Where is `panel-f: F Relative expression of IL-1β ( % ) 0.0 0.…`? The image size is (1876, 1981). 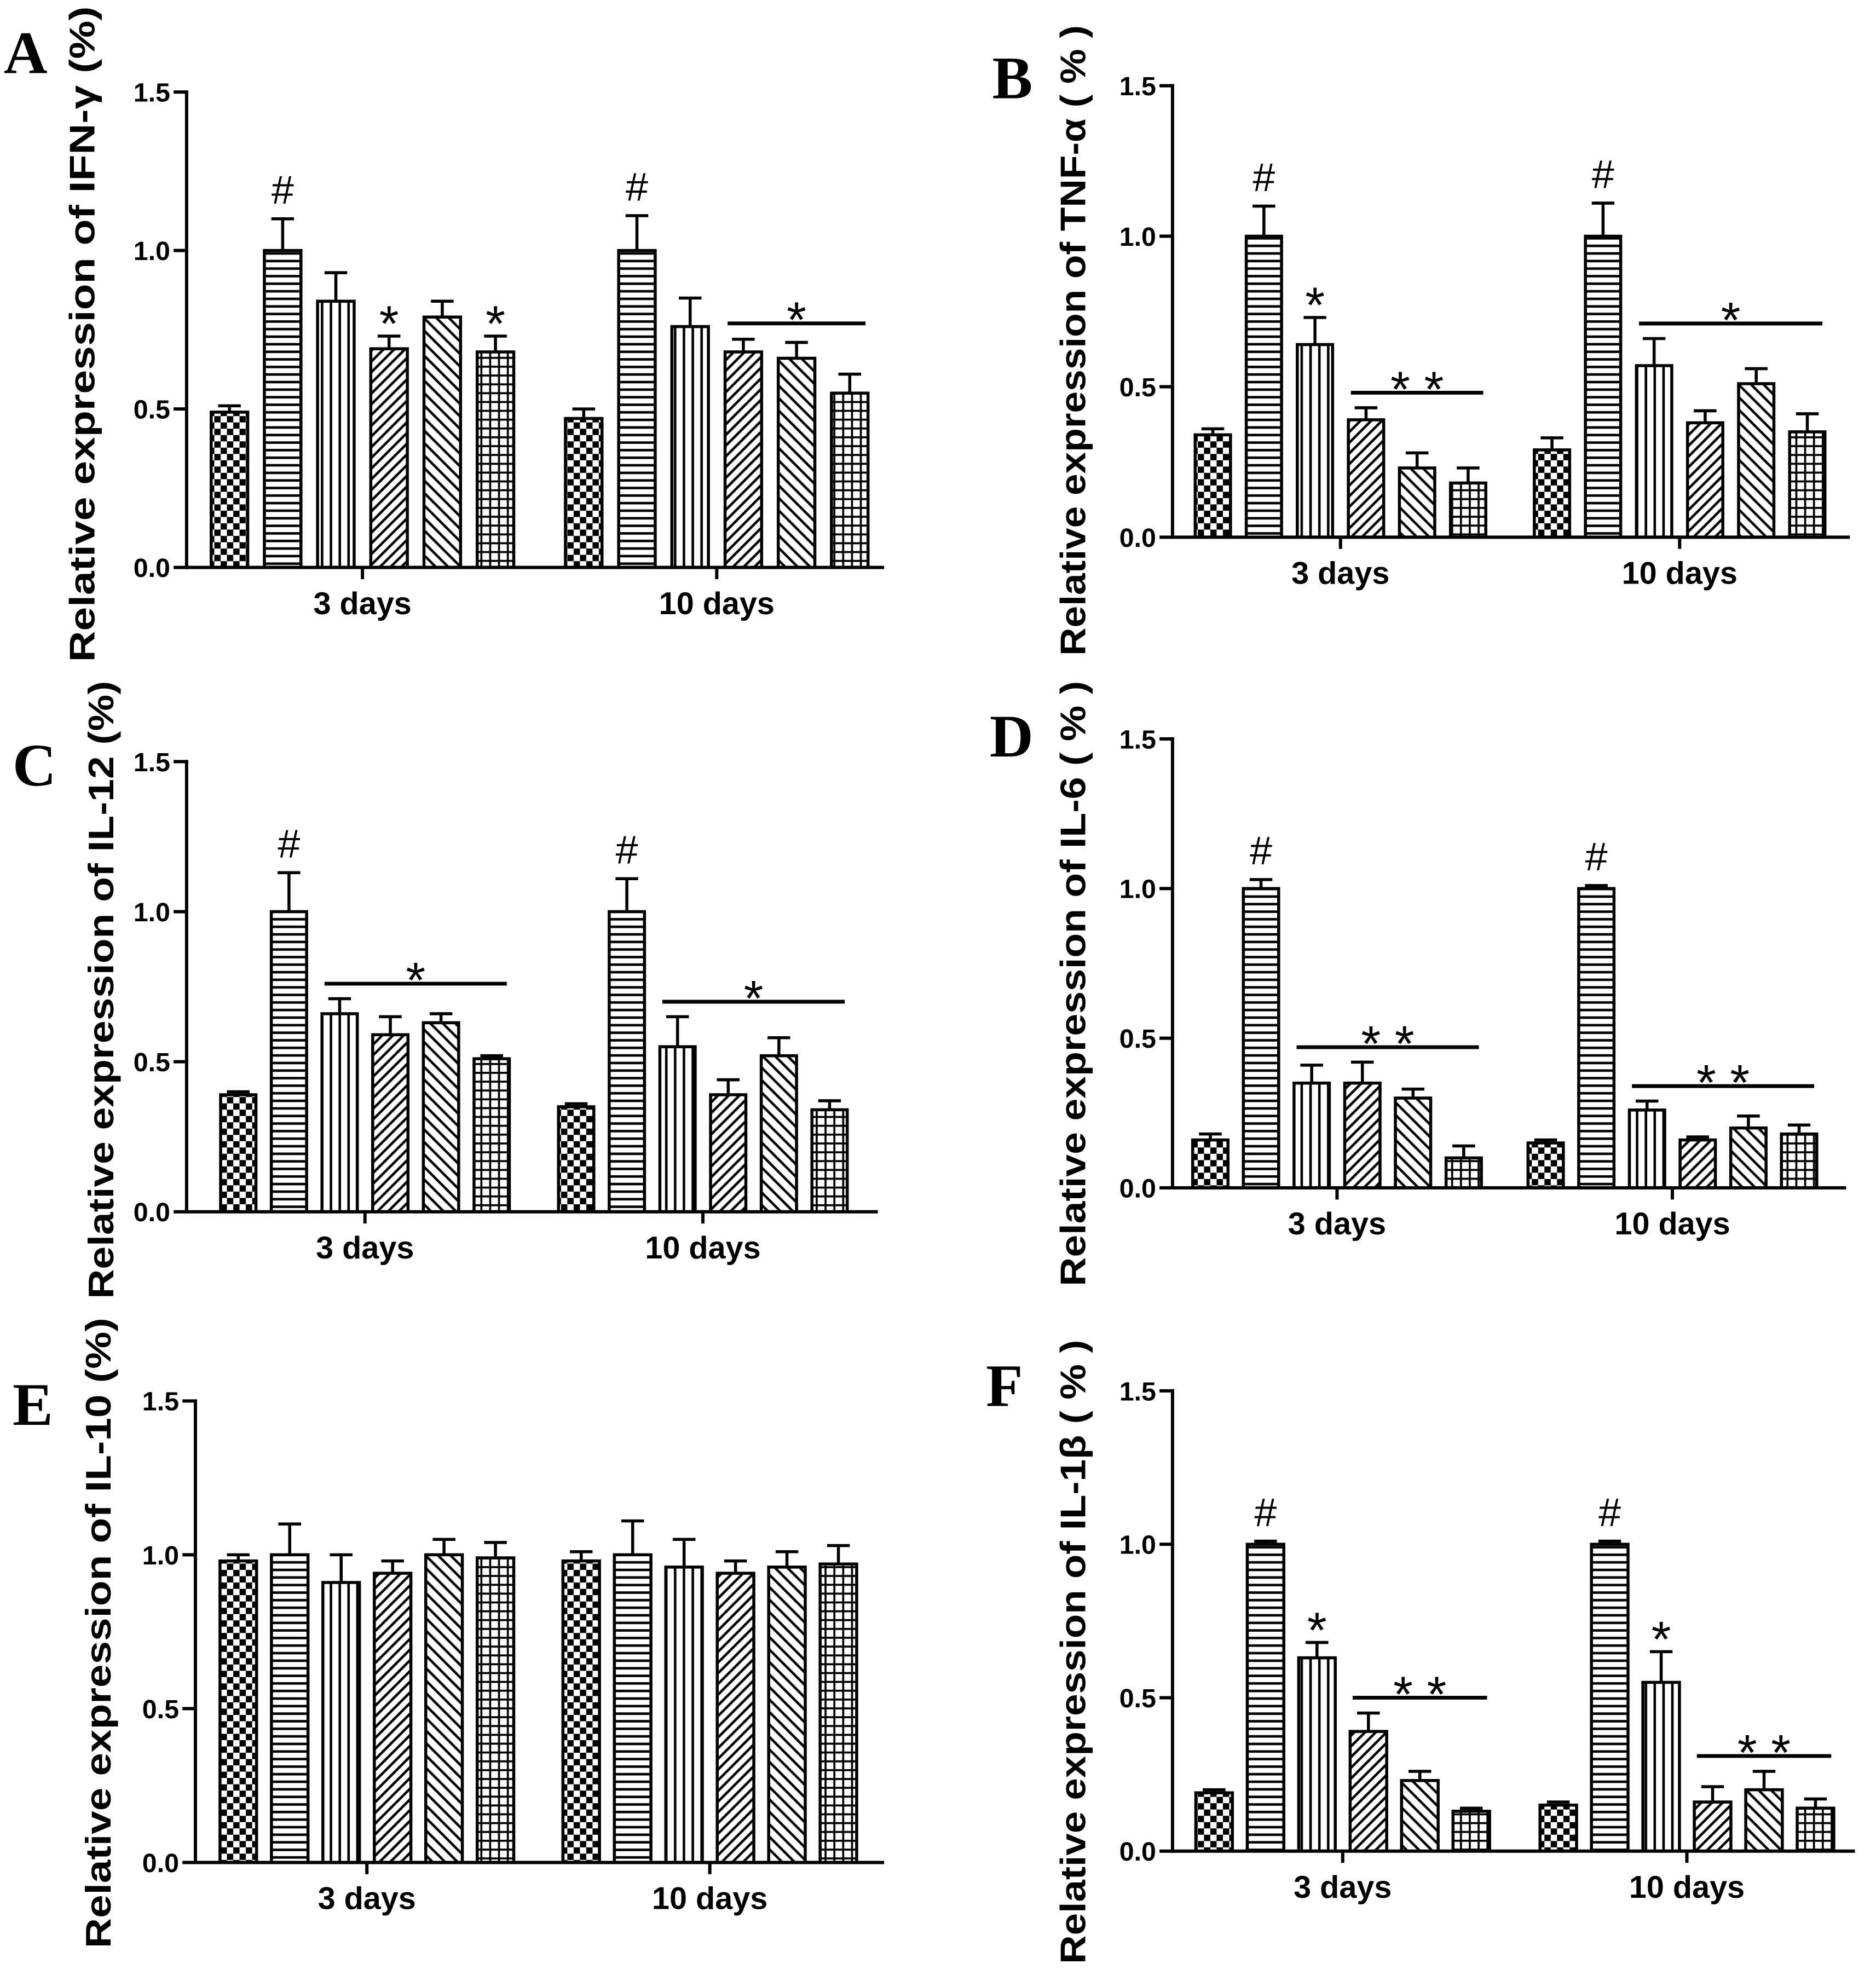
panel-f: F Relative expression of IL-1β ( % ) 0.0 0.… is located at coordinates (1420, 1652).